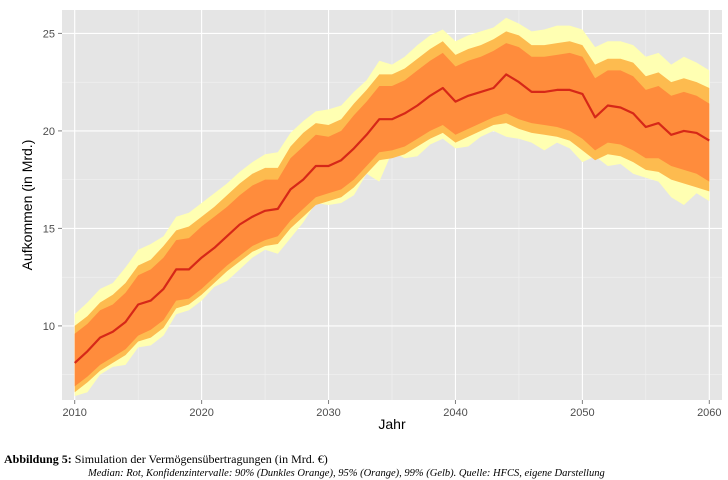 This screenshot has height=480, width=728. I want to click on x-tick-label: 2010, so click(74, 413).